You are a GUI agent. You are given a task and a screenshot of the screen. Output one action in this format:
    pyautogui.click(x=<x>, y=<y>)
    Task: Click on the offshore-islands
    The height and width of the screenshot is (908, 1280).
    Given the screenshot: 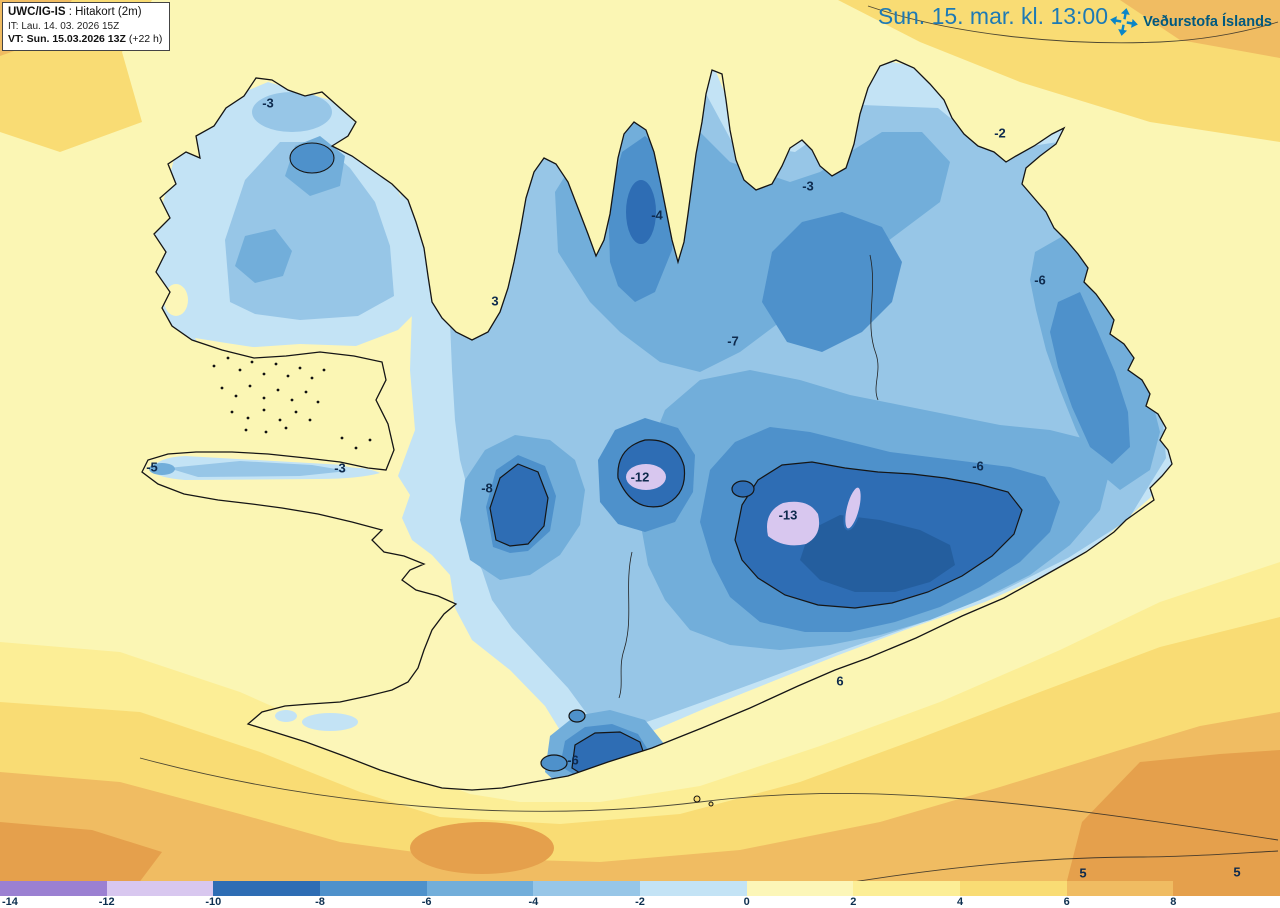 What is the action you would take?
    pyautogui.click(x=703, y=801)
    